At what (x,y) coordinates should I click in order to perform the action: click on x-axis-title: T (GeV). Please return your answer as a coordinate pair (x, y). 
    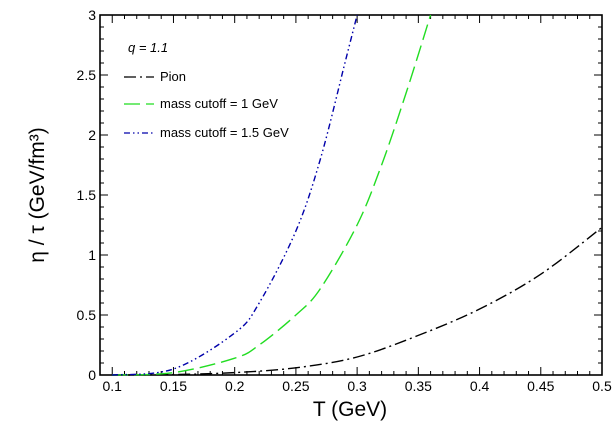
    Looking at the image, I should click on (350, 409).